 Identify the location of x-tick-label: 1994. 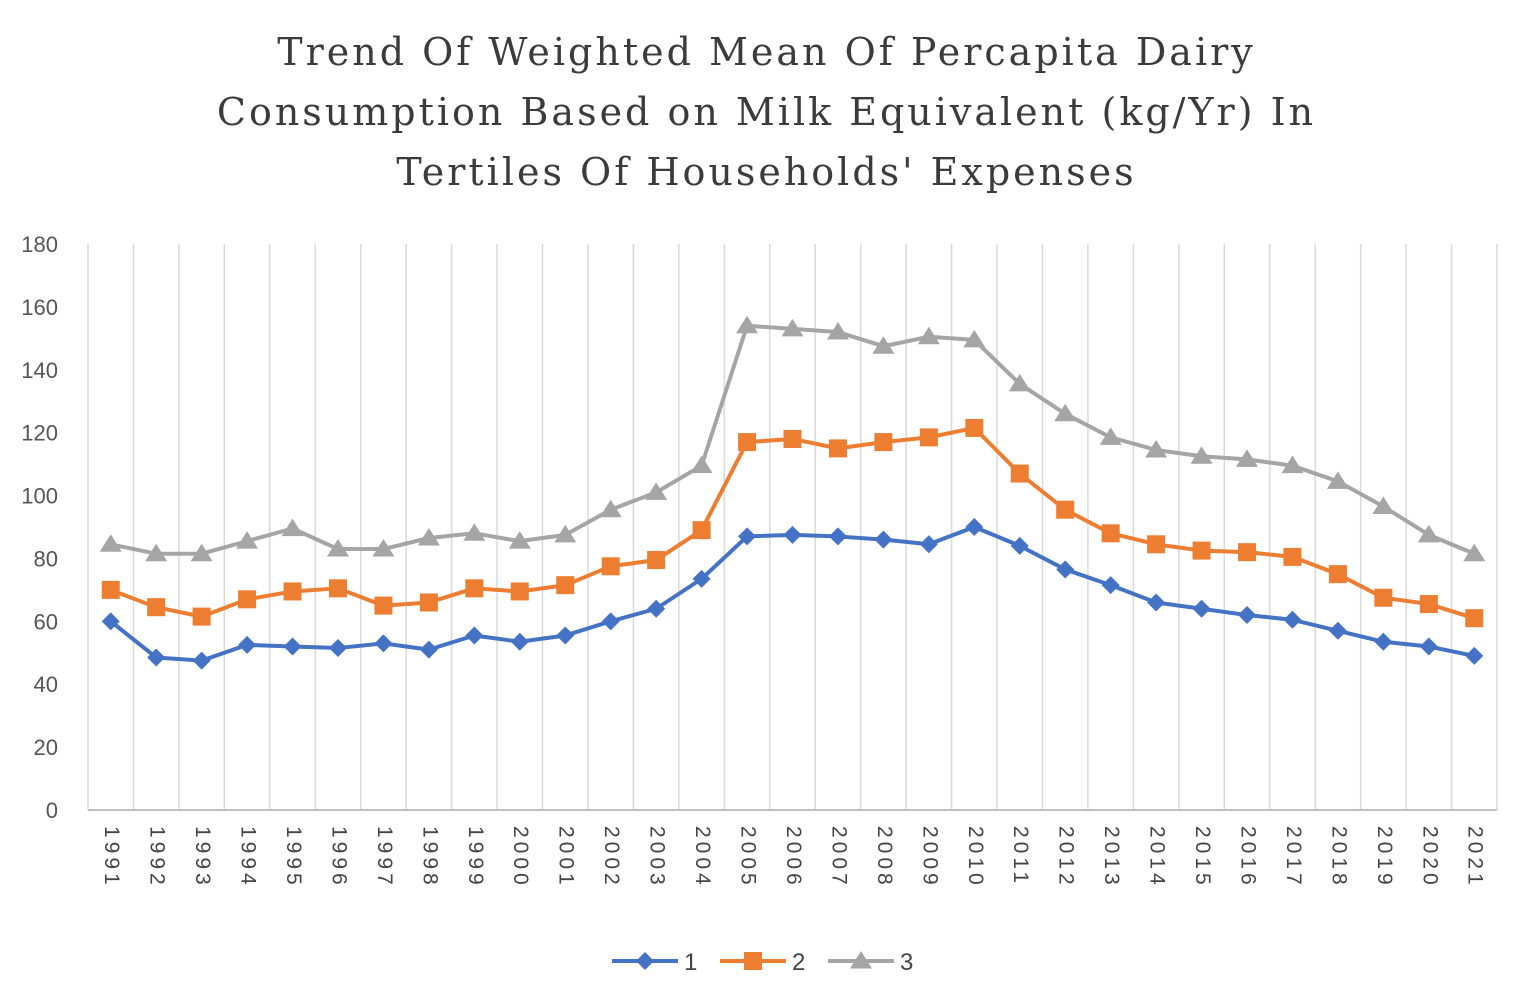
(248, 857).